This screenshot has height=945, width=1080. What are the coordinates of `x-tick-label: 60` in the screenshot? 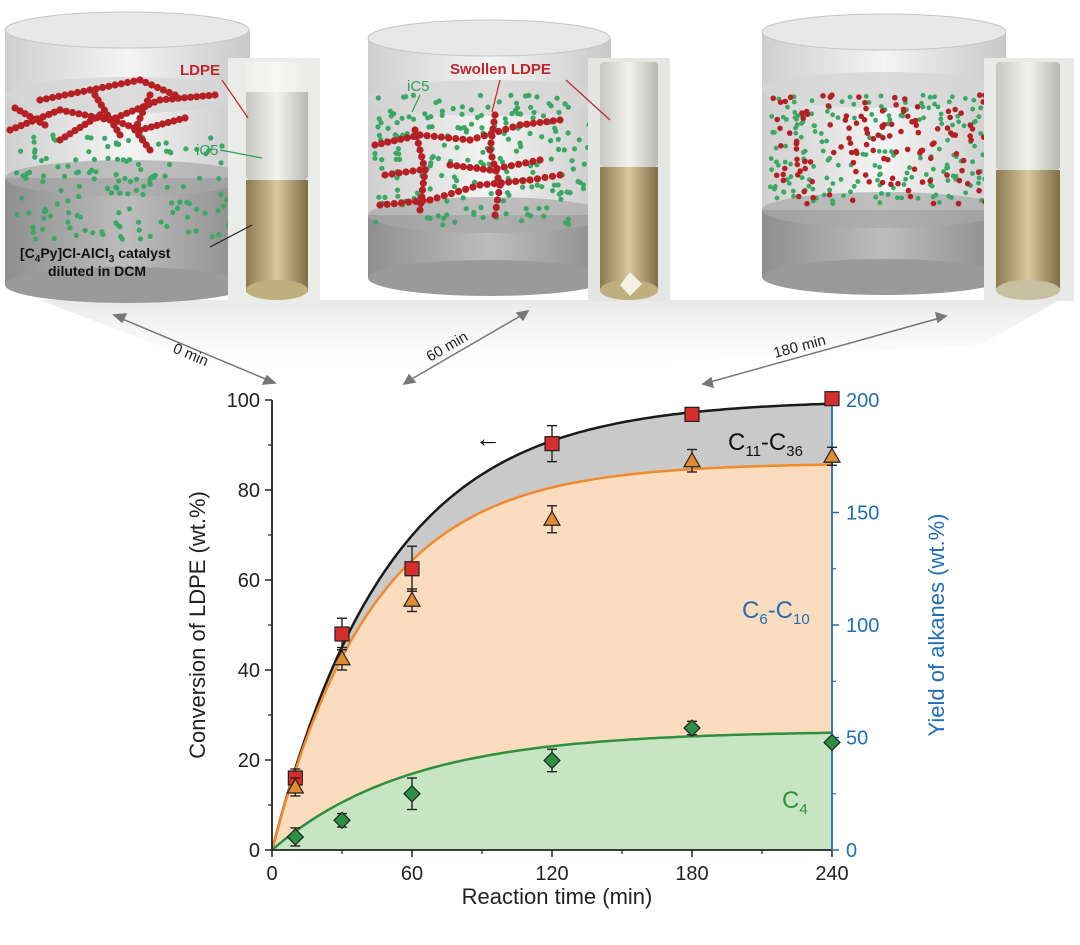 It's located at (412, 874).